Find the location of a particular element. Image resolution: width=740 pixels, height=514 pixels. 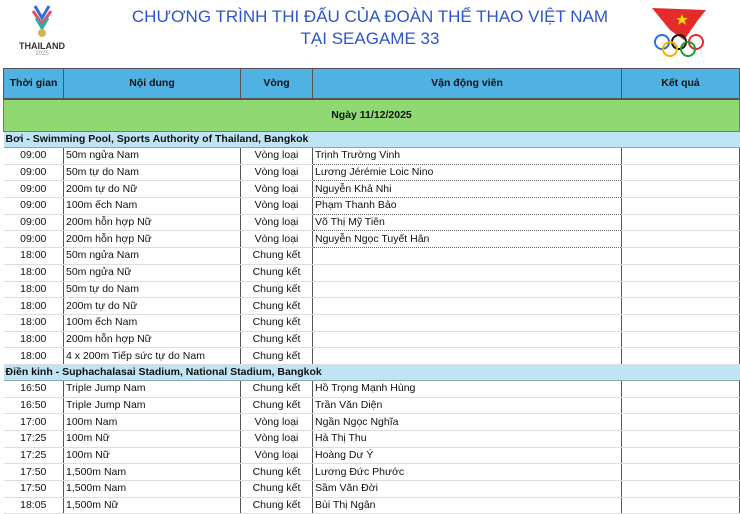

athlete-cell: Hà Thị Thu is located at coordinates (467, 439).